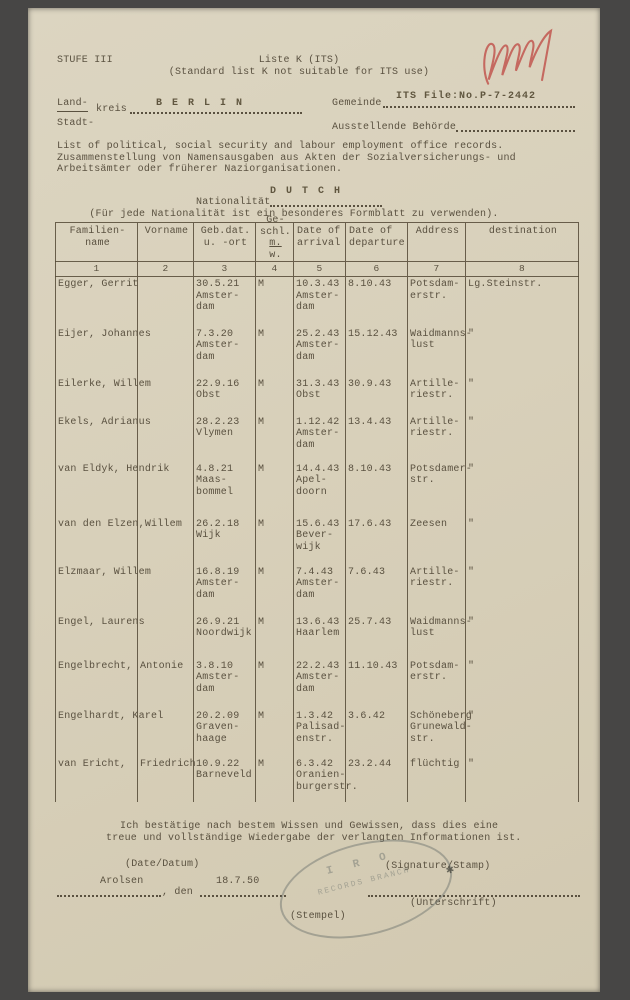  What do you see at coordinates (224, 489) in the screenshot?
I see `birth-cell: 4.8.21 Maas- bommel` at bounding box center [224, 489].